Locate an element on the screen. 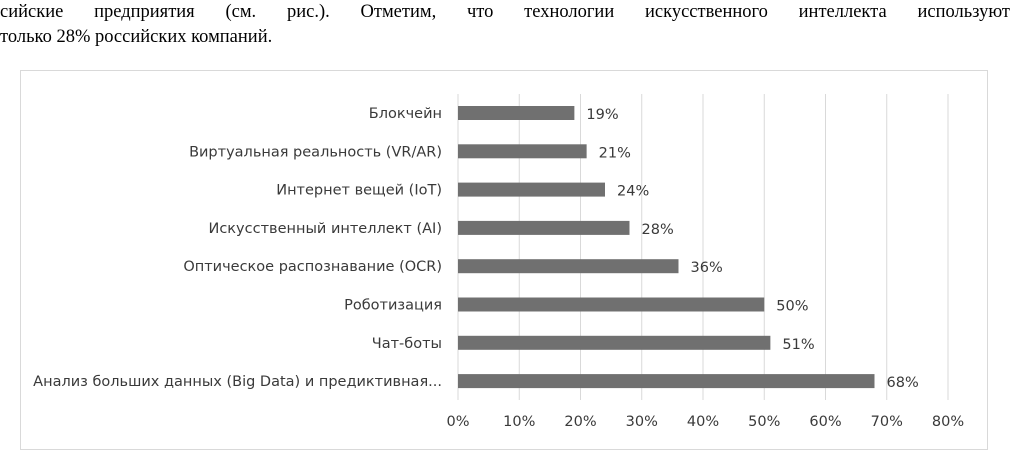 The width and height of the screenshot is (1010, 450). data-label: 24% is located at coordinates (633, 192).